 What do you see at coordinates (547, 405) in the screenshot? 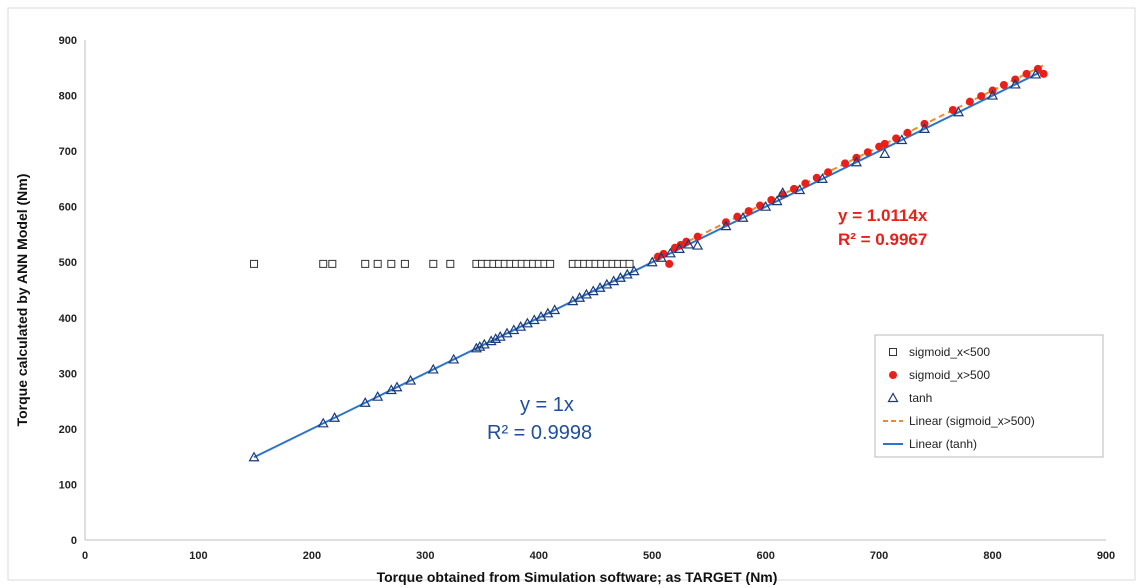
I see `annotation-blue-equation: y = 1x` at bounding box center [547, 405].